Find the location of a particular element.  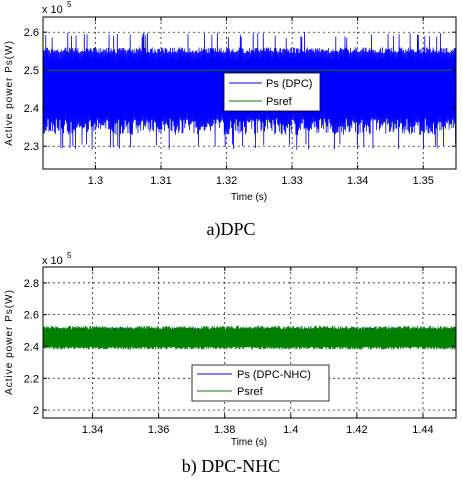

panel-b-series is located at coordinates (249, 337).